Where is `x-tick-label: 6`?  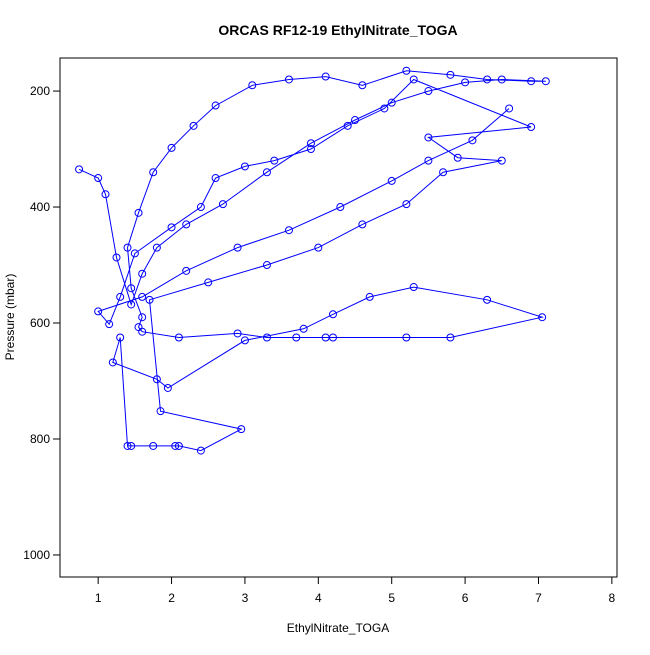
x-tick-label: 6 is located at coordinates (465, 598).